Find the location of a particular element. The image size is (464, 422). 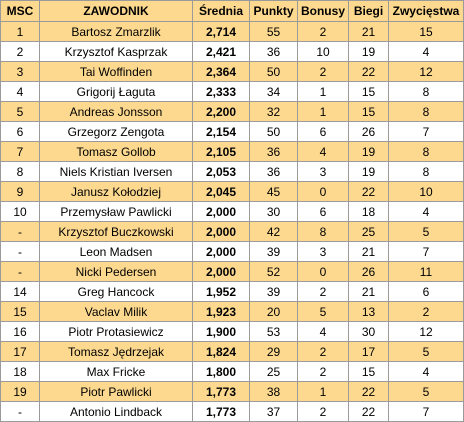

cell-zawodnik: Leon Madsen is located at coordinates (116, 251).